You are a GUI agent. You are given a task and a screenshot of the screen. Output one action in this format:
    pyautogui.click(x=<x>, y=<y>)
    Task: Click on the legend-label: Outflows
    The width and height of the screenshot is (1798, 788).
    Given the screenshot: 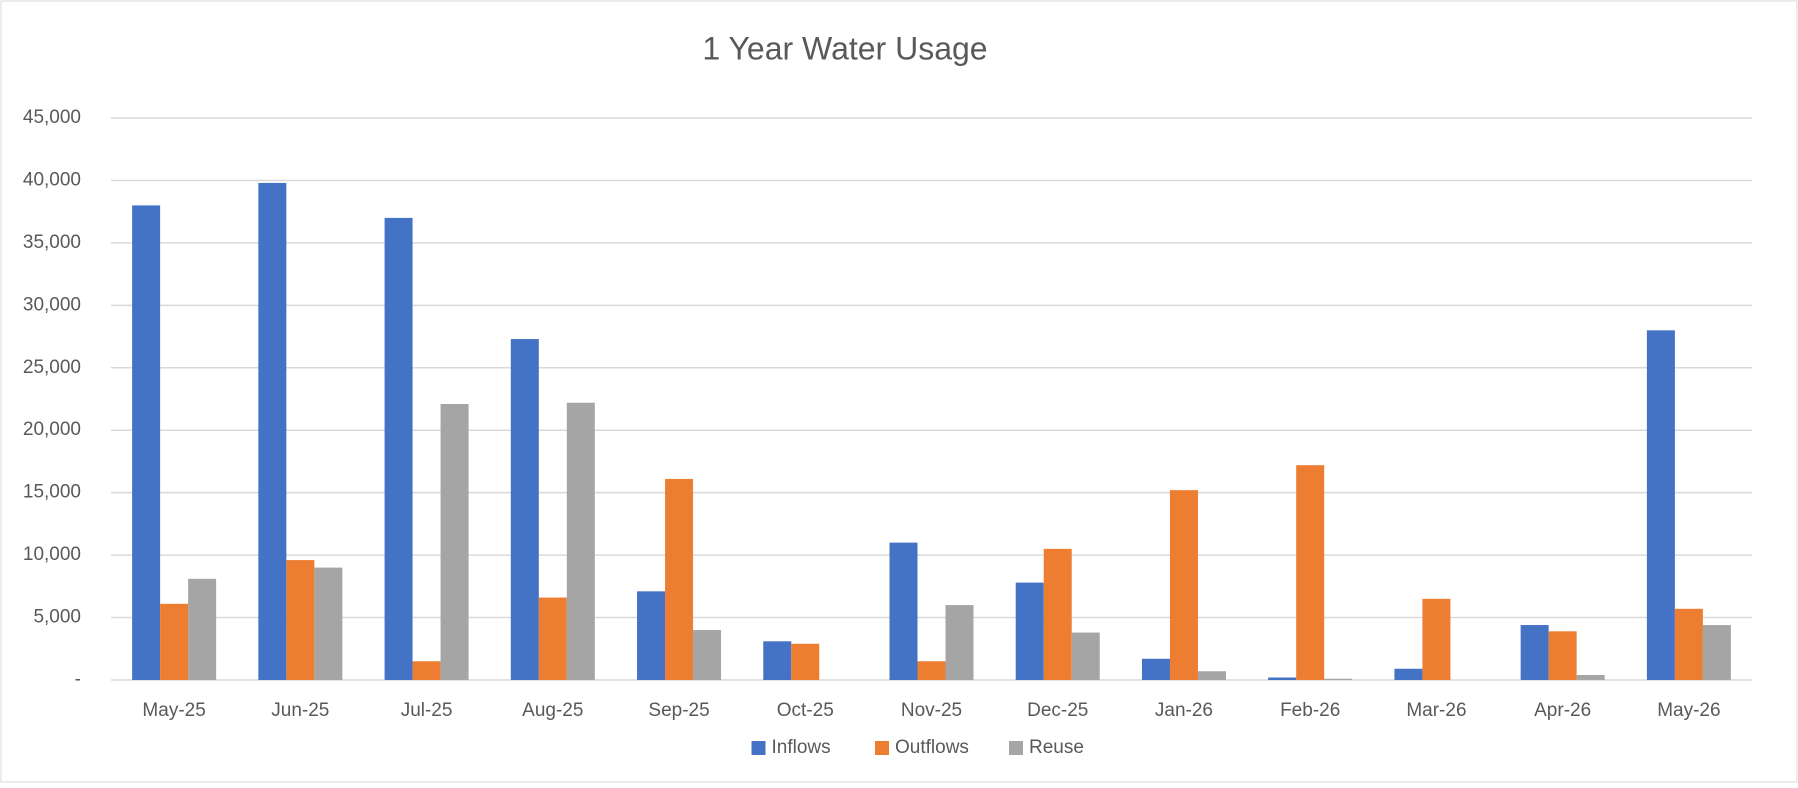 What is the action you would take?
    pyautogui.click(x=932, y=747)
    